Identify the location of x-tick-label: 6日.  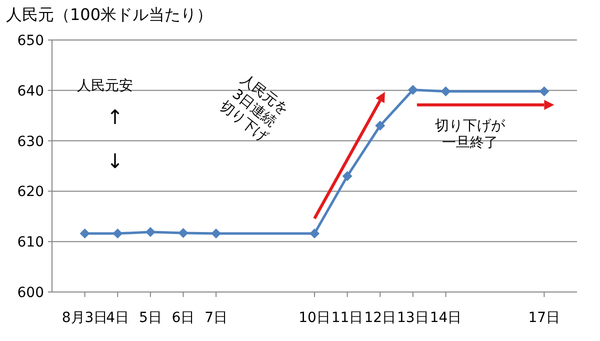
(183, 318).